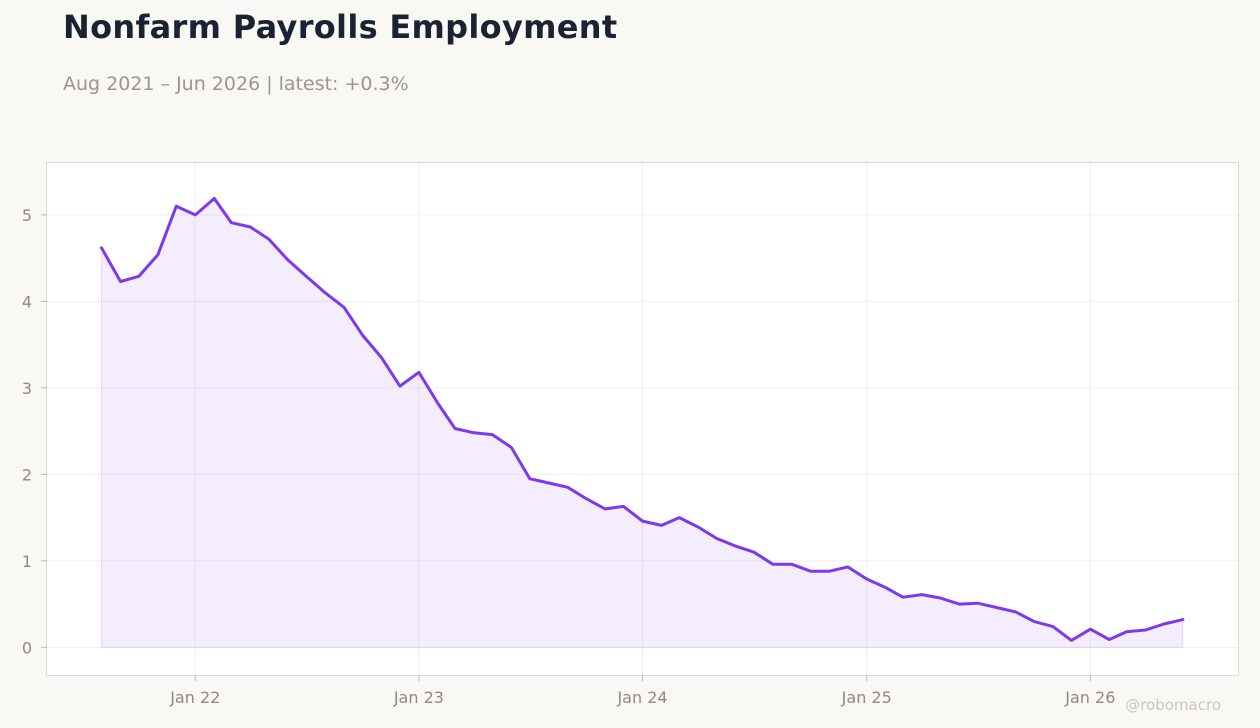 The width and height of the screenshot is (1260, 728). I want to click on x-tick-label: Jan 22, so click(194, 697).